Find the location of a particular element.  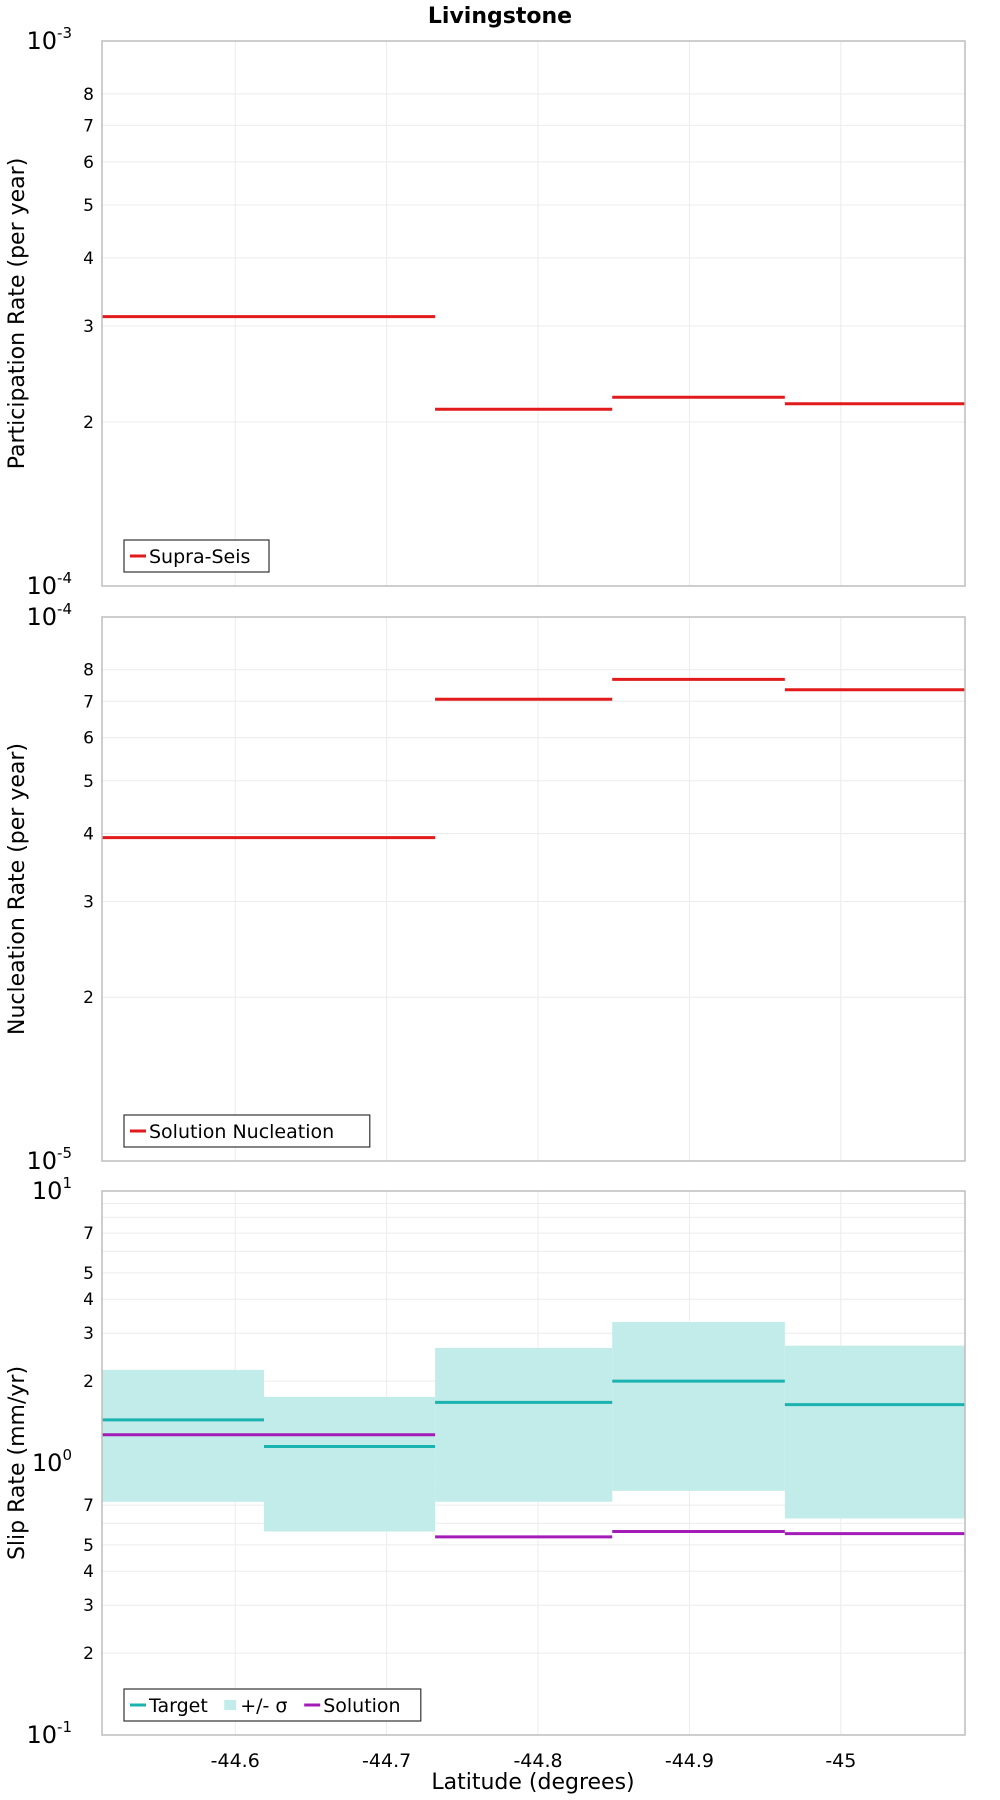

legend: Supra-Seis is located at coordinates (196, 556).